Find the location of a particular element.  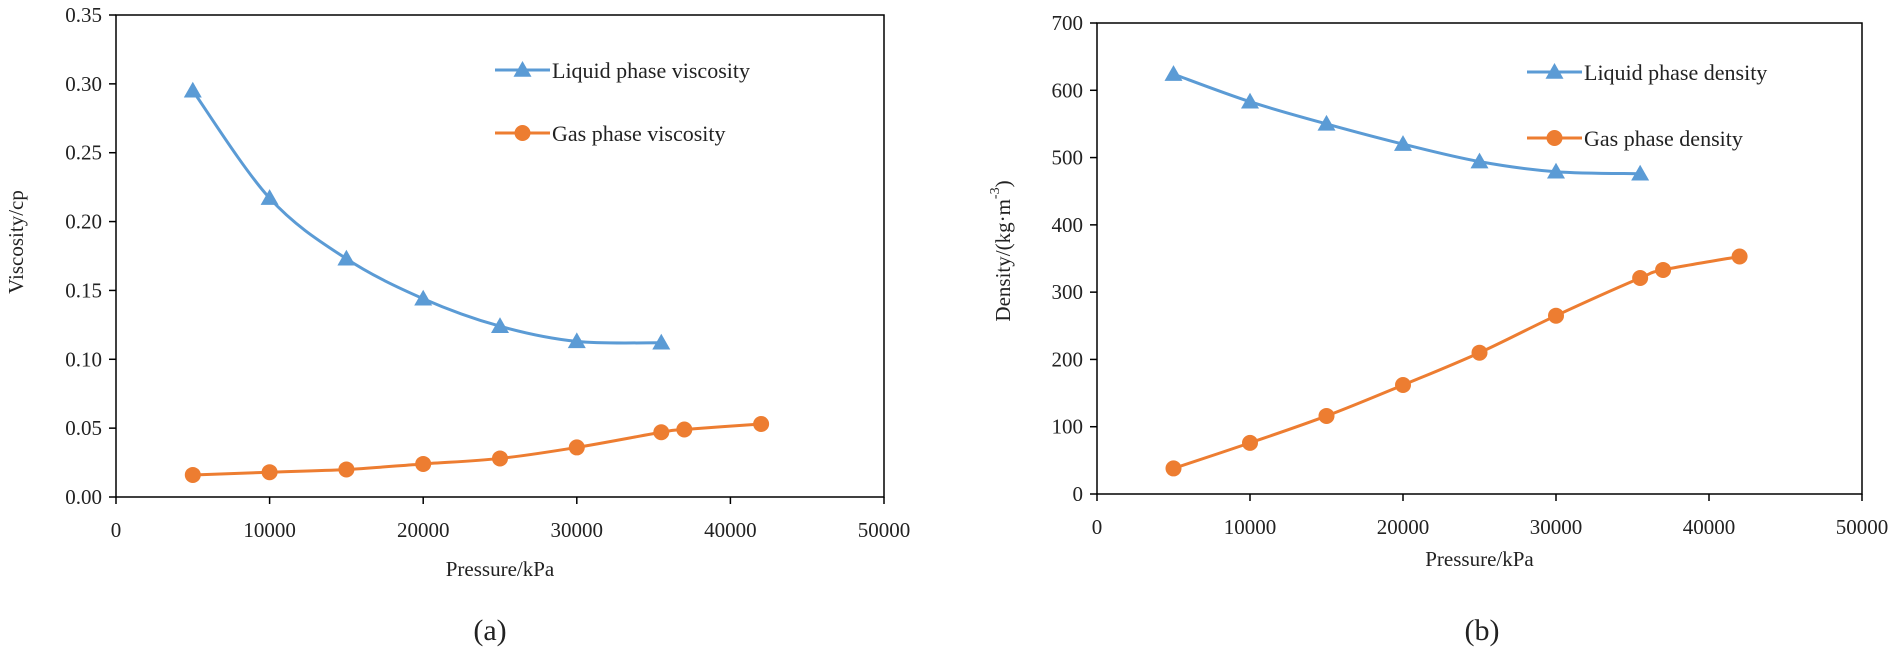

y-axis-title-end: ) is located at coordinates (1003, 183).